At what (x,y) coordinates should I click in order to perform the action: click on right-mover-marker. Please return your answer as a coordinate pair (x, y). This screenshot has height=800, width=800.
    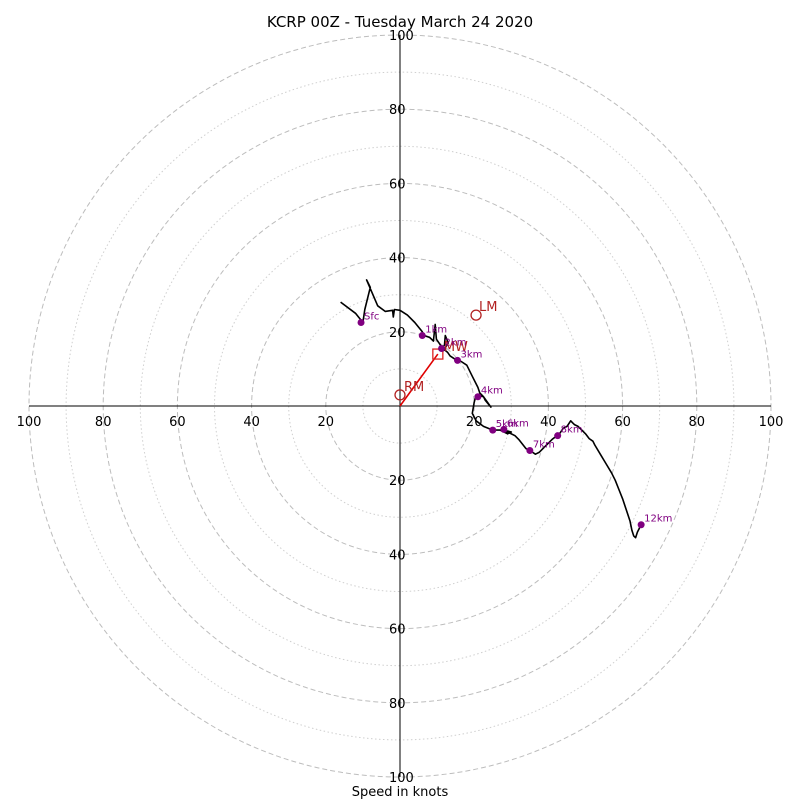
    Looking at the image, I should click on (400, 395).